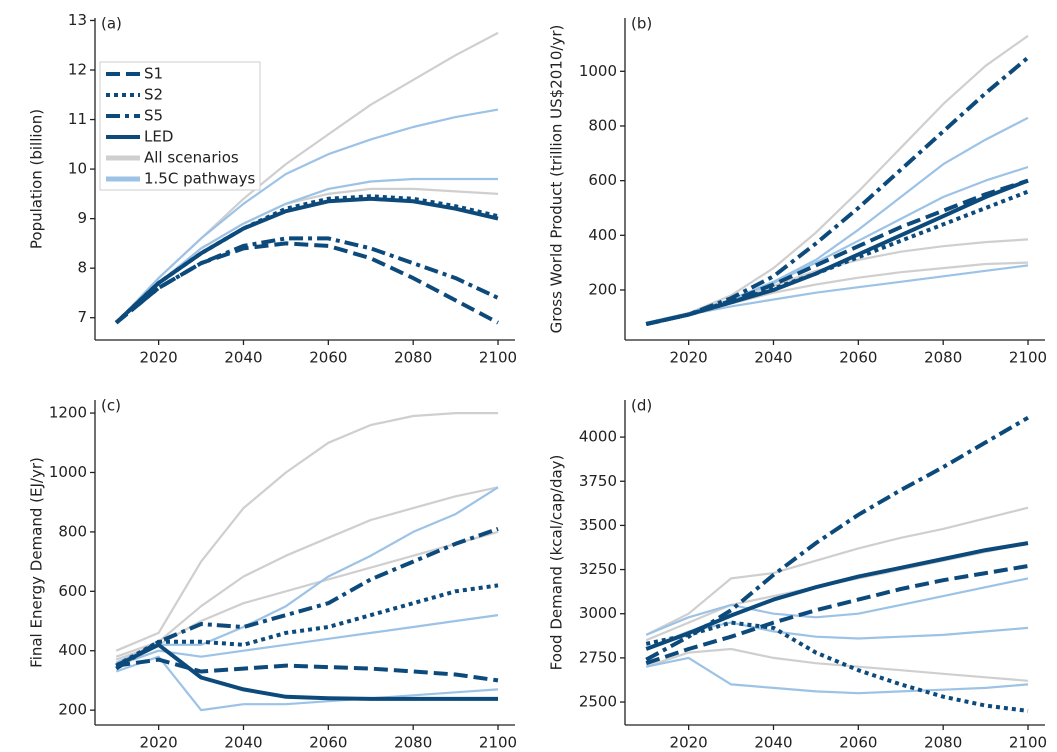  I want to click on panel-label: (b), so click(641, 24).